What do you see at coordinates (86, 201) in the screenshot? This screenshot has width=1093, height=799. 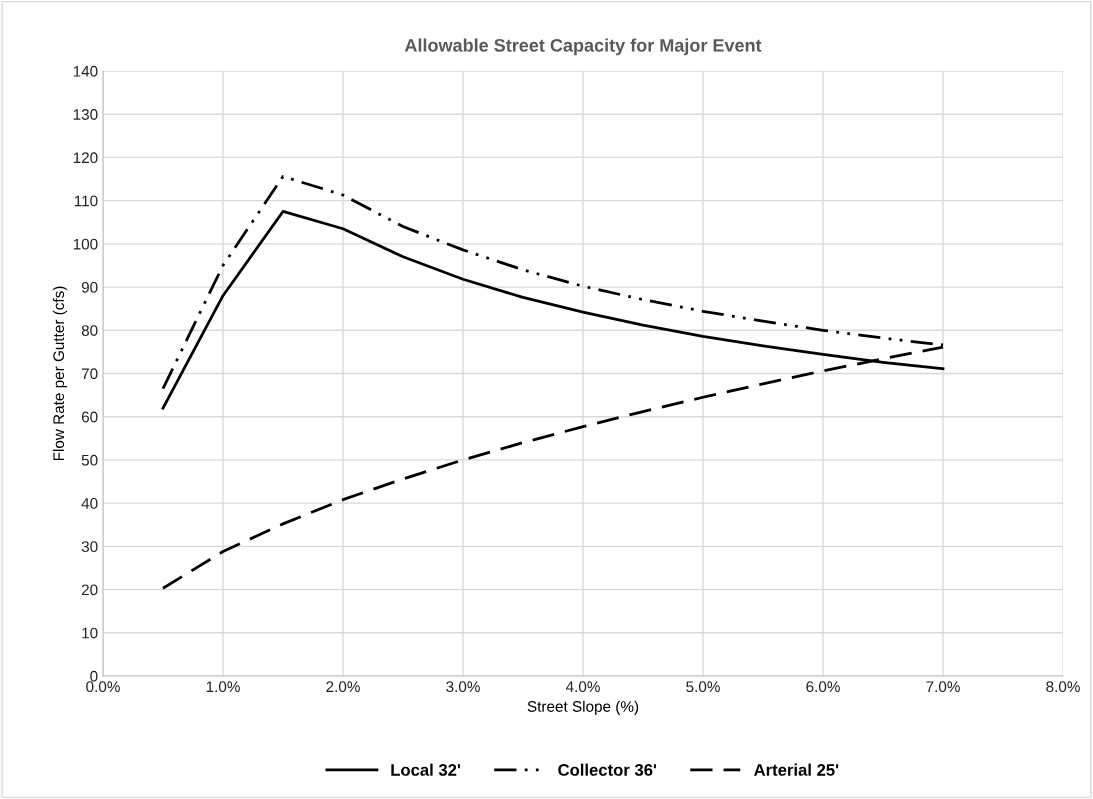 I see `y-tick-label: 110` at bounding box center [86, 201].